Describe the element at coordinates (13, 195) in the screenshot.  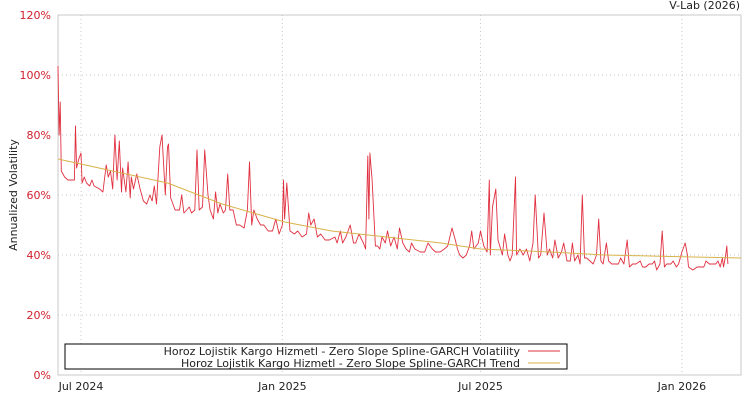
I see `y-axis-label: Annualized Volatility` at that location.